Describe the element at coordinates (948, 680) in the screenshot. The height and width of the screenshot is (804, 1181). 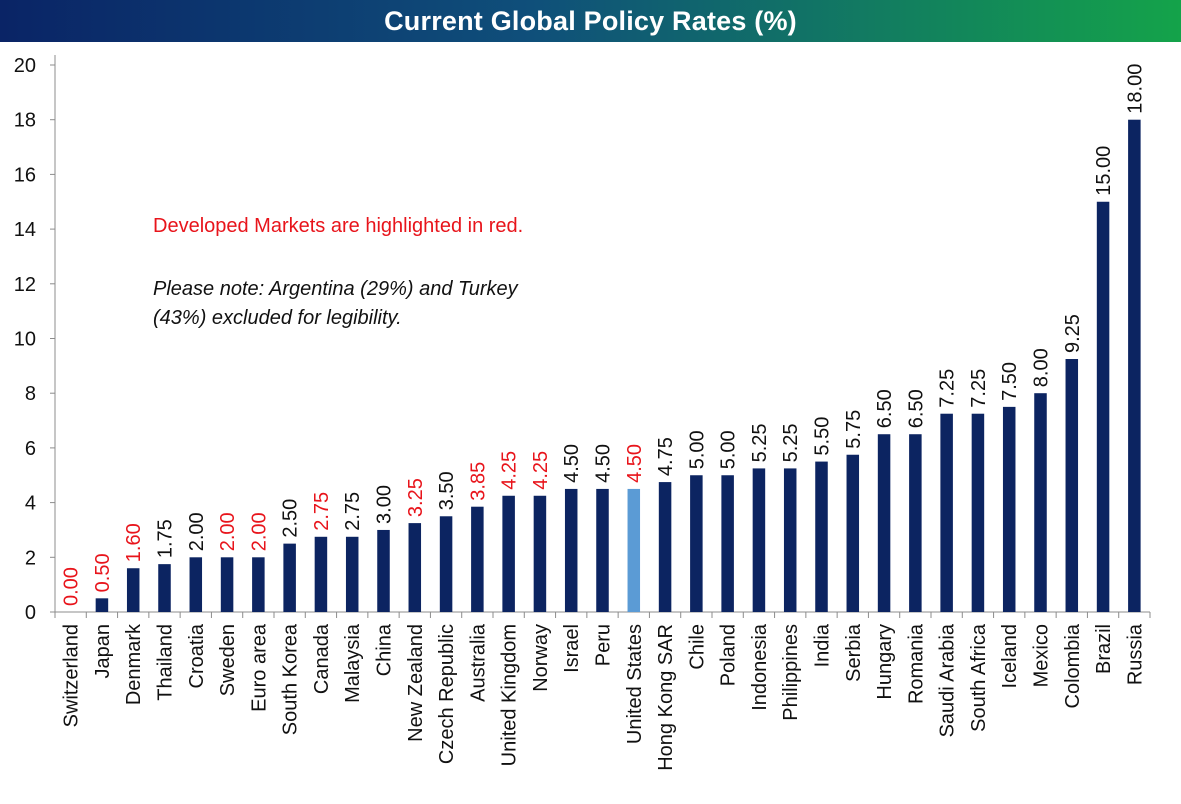
I see `category-label: Saudi Arabia` at that location.